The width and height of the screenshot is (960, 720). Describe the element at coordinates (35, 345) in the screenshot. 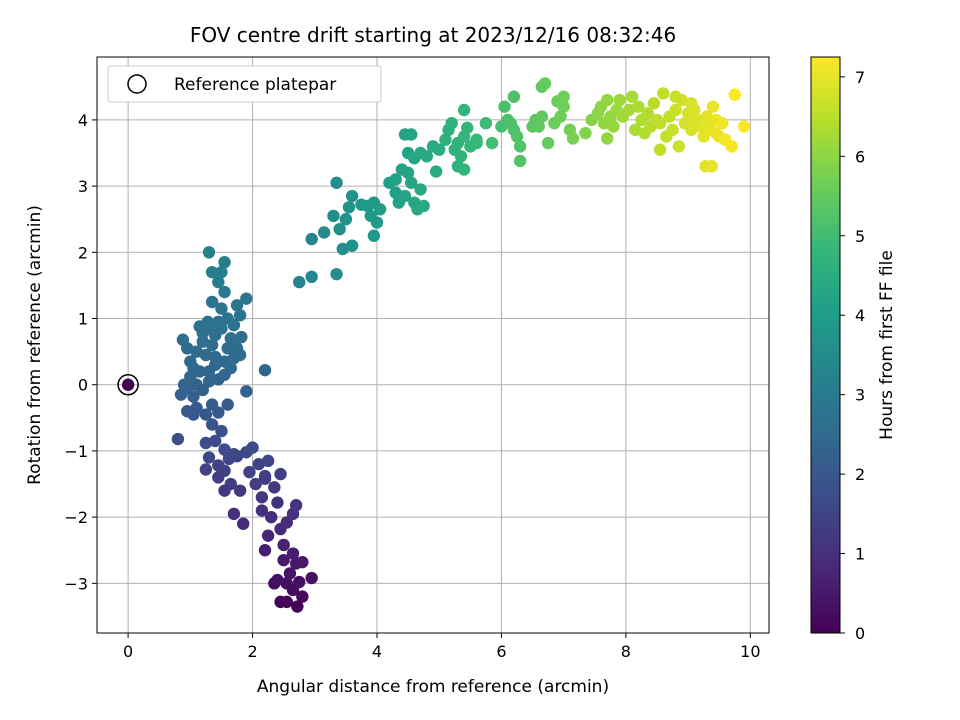

I see `y-axis-label: Rotation from reference (arcmin)` at that location.